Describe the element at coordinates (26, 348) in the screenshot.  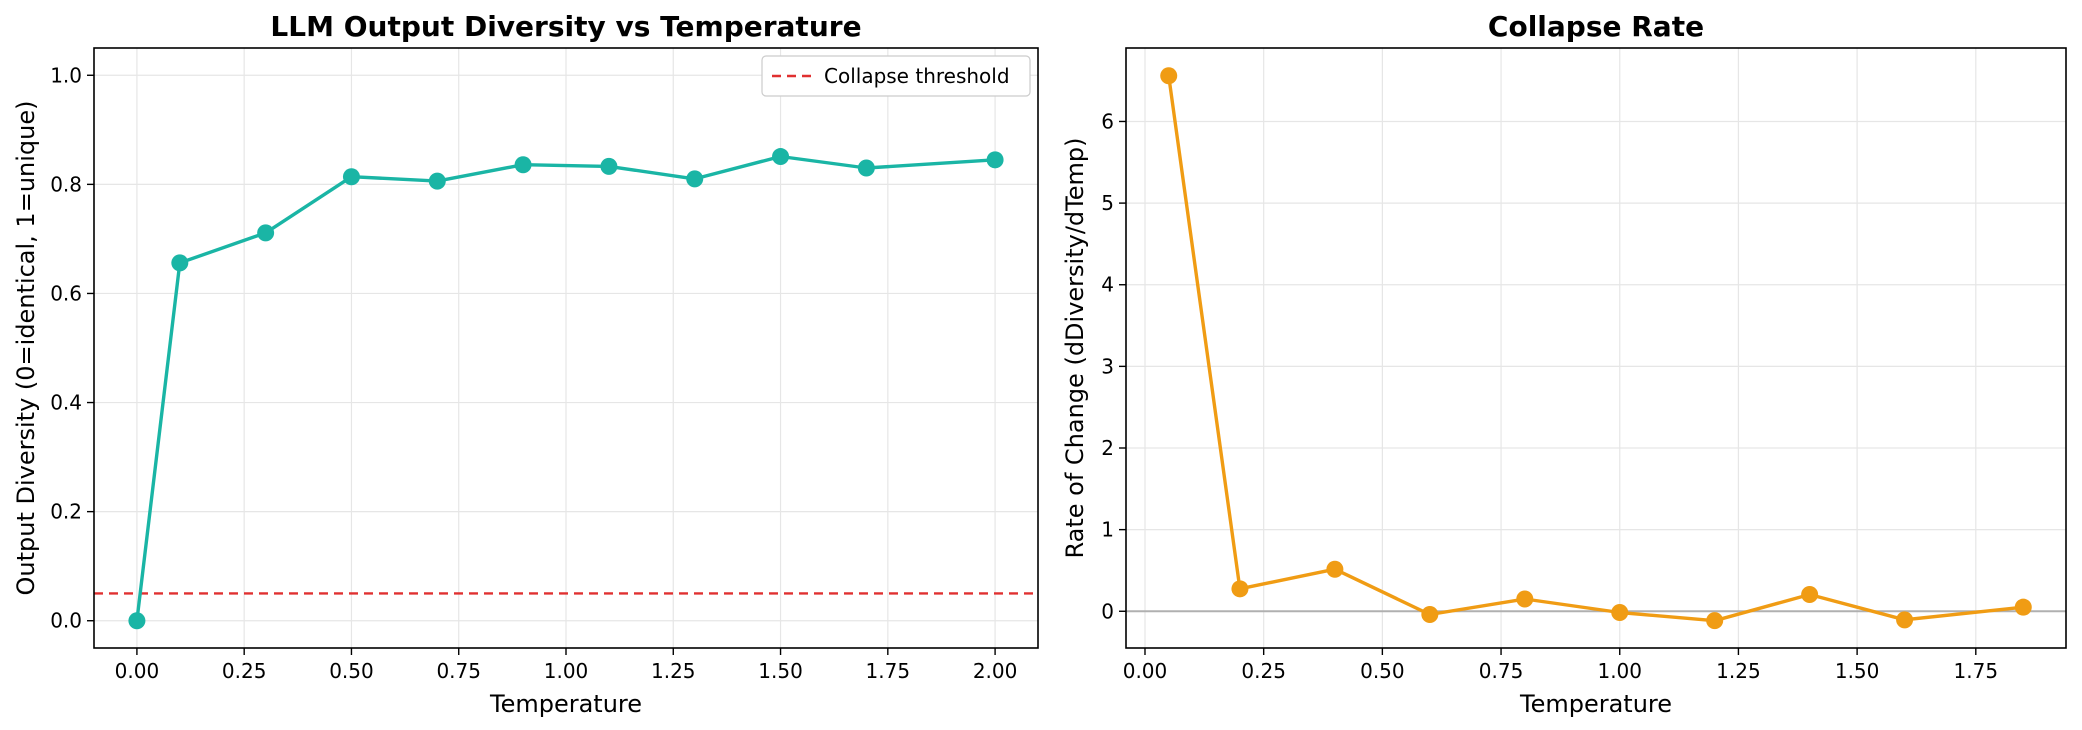
I see `y-axis-label: Output Diversity (0=identical, 1=unique)` at that location.